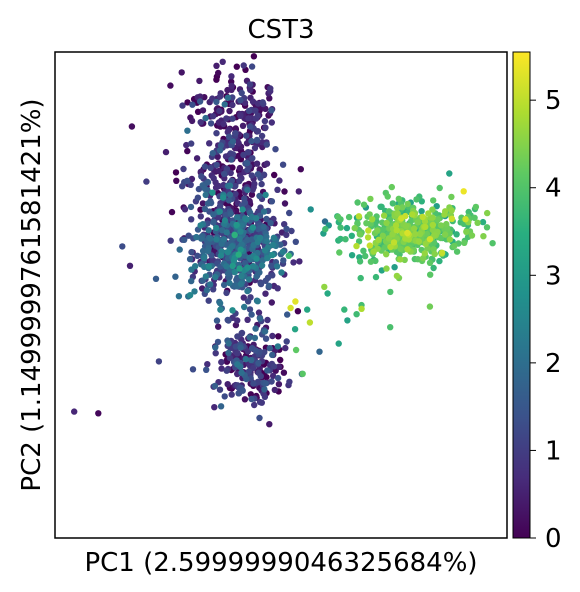  Describe the element at coordinates (521, 295) in the screenshot. I see `colorbar` at that location.